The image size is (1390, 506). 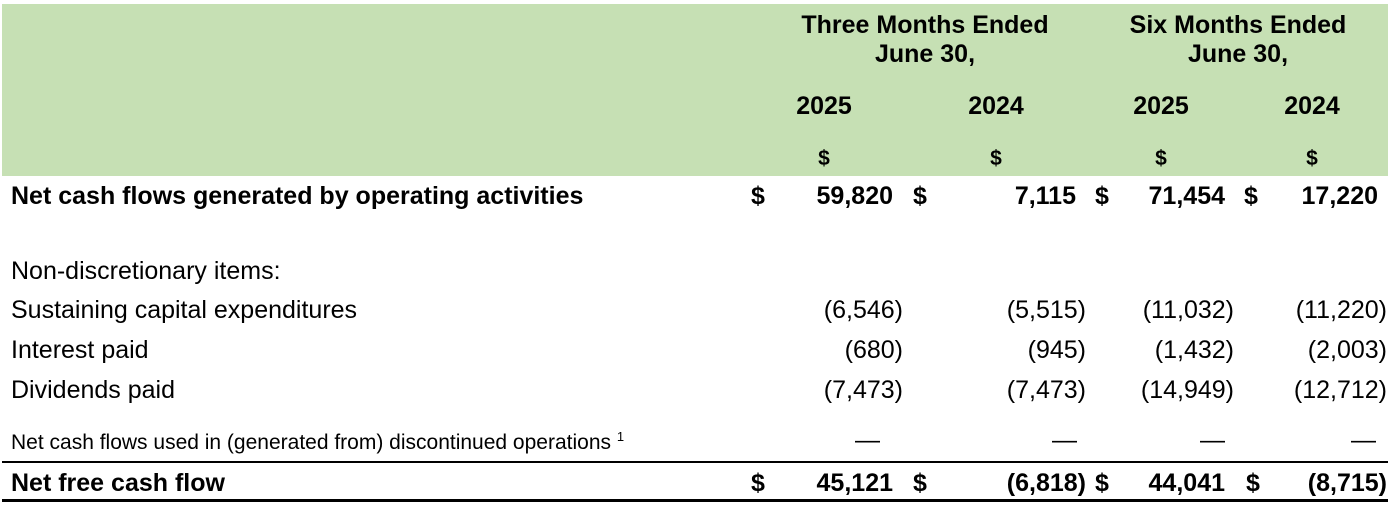 What do you see at coordinates (1347, 483) in the screenshot?
I see `net-free-cash-flow-value: (8,715)` at bounding box center [1347, 483].